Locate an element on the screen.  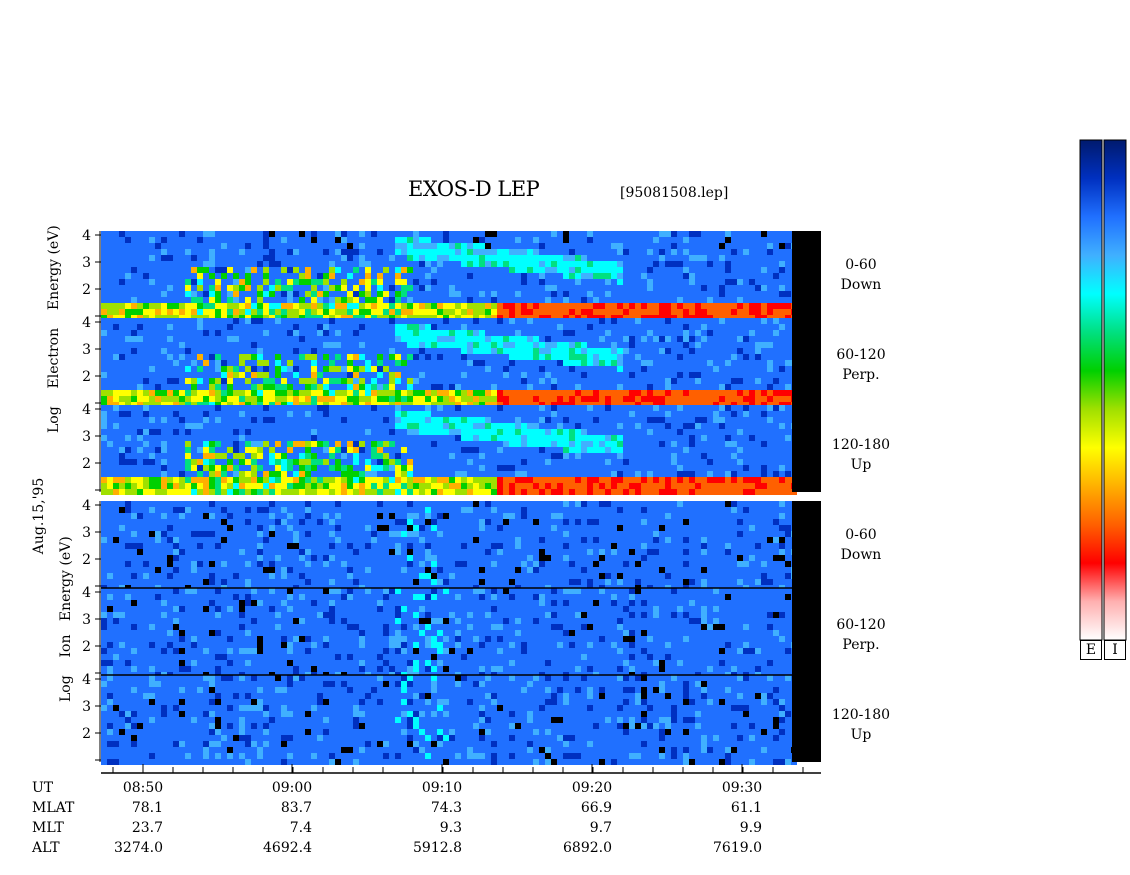
colorbar-ion-label: I is located at coordinates (1115, 650).